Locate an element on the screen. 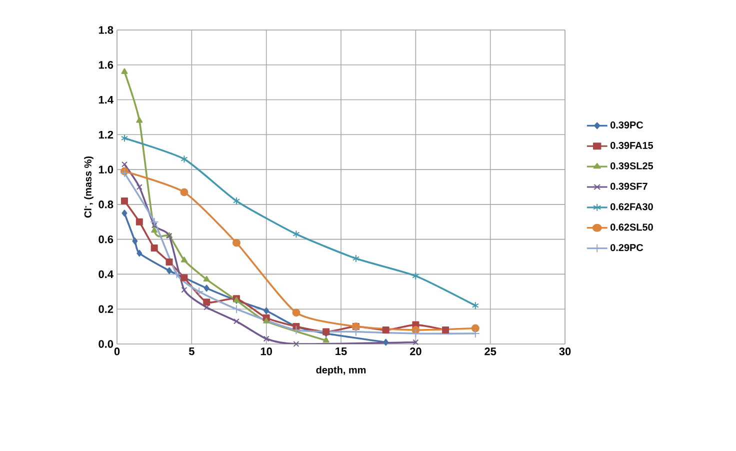 This screenshot has width=736, height=451. y-tick-label: 0.6 is located at coordinates (106, 239).